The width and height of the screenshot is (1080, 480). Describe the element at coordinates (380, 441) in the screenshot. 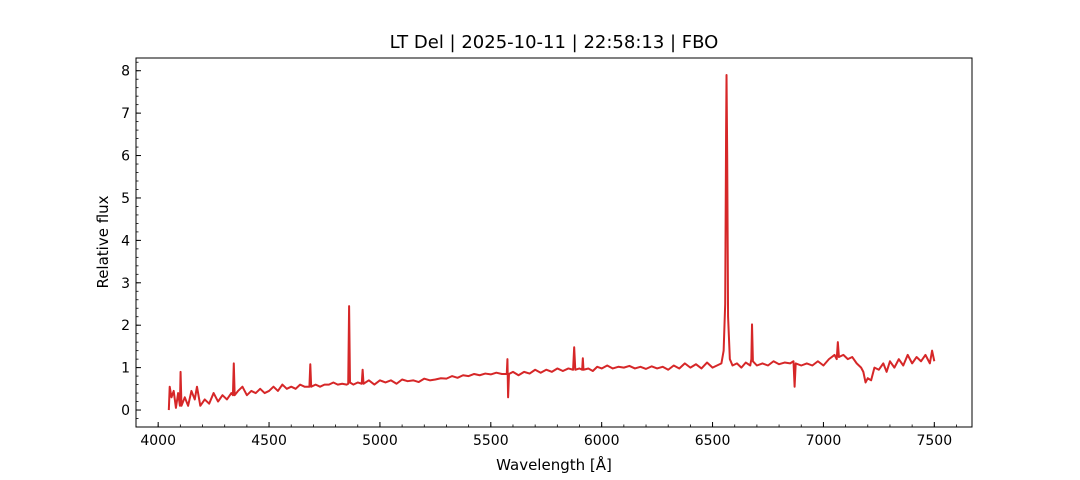

I see `x-tick-label: 5000` at that location.